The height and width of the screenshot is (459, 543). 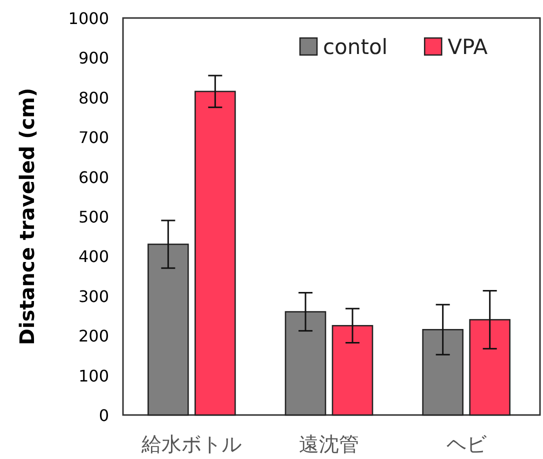 What do you see at coordinates (103, 415) in the screenshot?
I see `y-tick-label: 0` at bounding box center [103, 415].